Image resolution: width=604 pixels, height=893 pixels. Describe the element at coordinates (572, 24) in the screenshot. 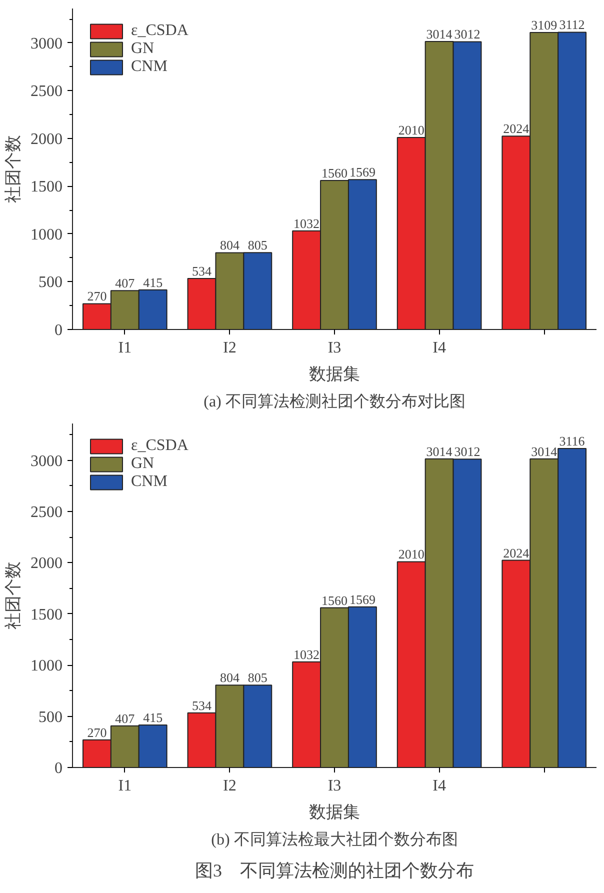

I see `data-label: 3112` at that location.